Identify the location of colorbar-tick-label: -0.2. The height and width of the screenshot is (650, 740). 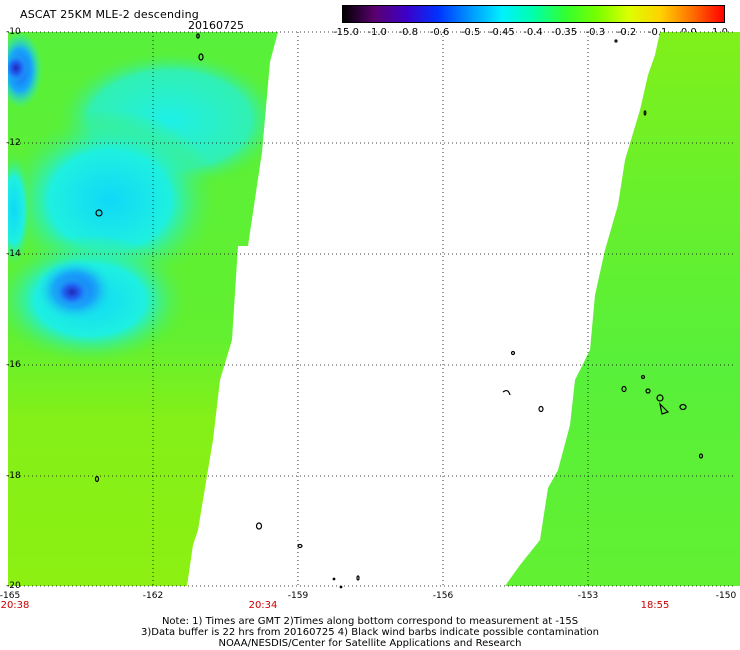
(626, 32).